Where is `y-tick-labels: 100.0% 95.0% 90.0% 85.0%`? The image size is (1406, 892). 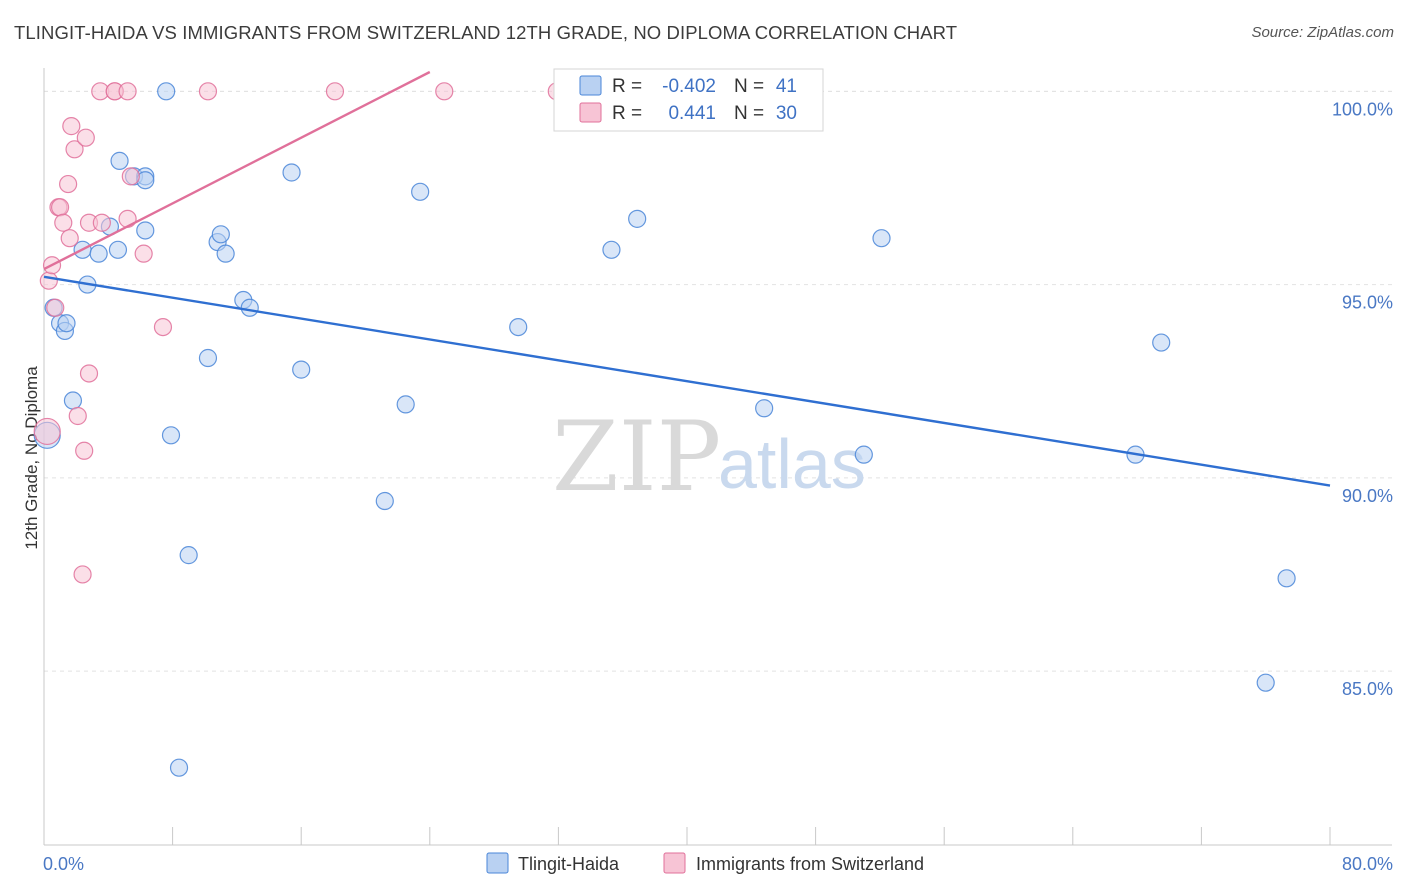
y-tick-labels: 100.0% 95.0% 90.0% 85.0% is located at coordinates (1362, 399).